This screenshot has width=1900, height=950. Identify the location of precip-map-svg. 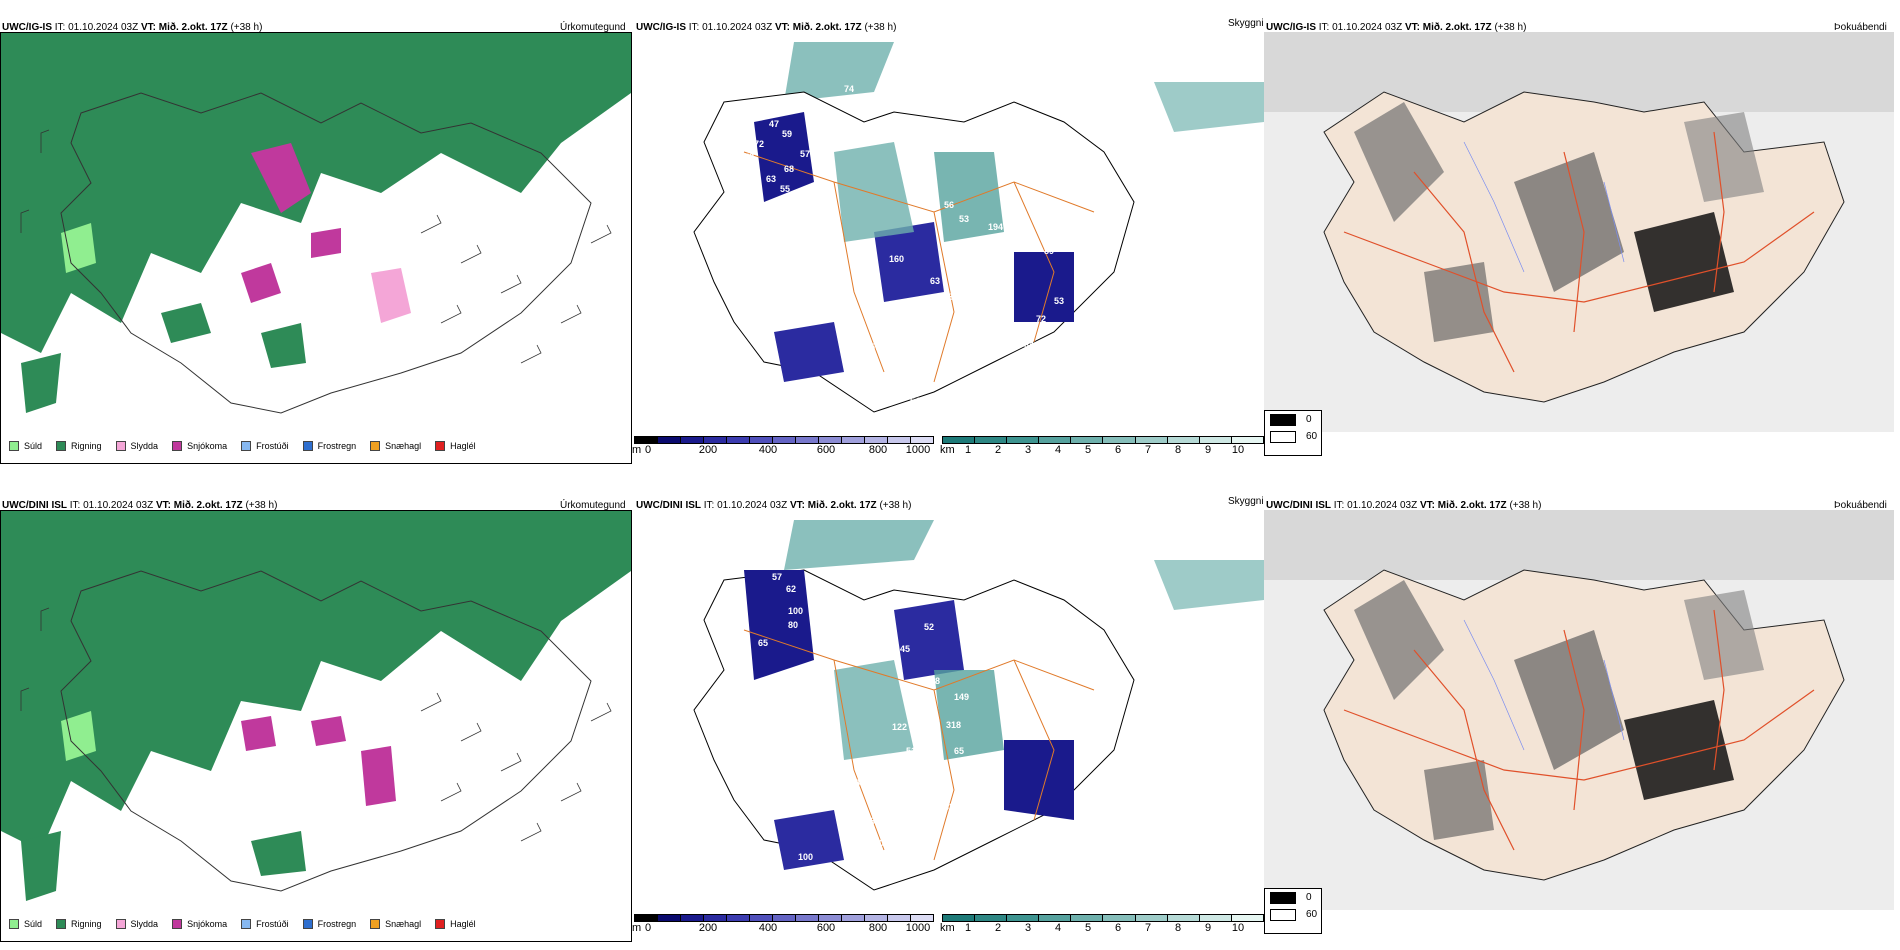
(316, 233).